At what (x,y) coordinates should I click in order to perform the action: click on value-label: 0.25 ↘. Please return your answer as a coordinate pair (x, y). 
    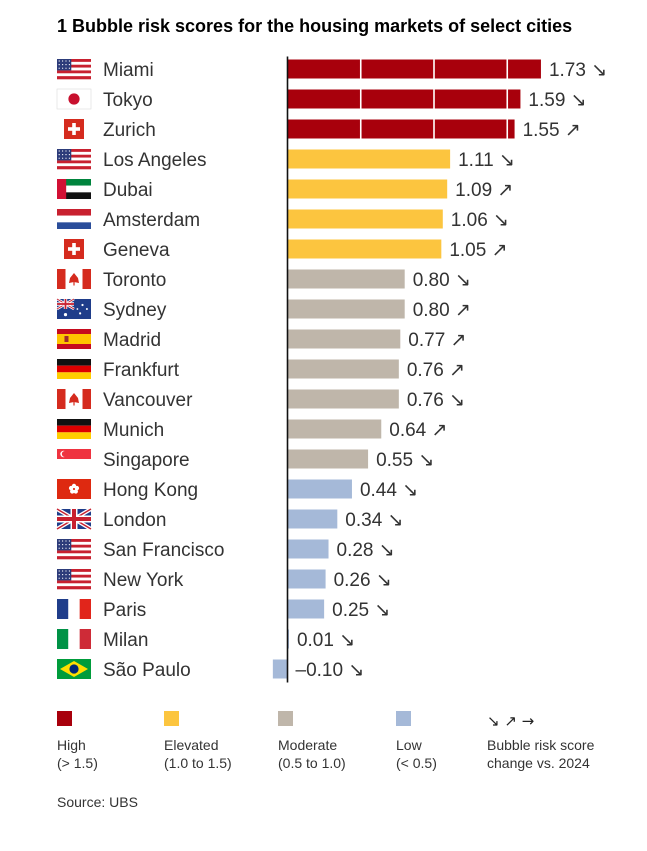
    Looking at the image, I should click on (361, 610).